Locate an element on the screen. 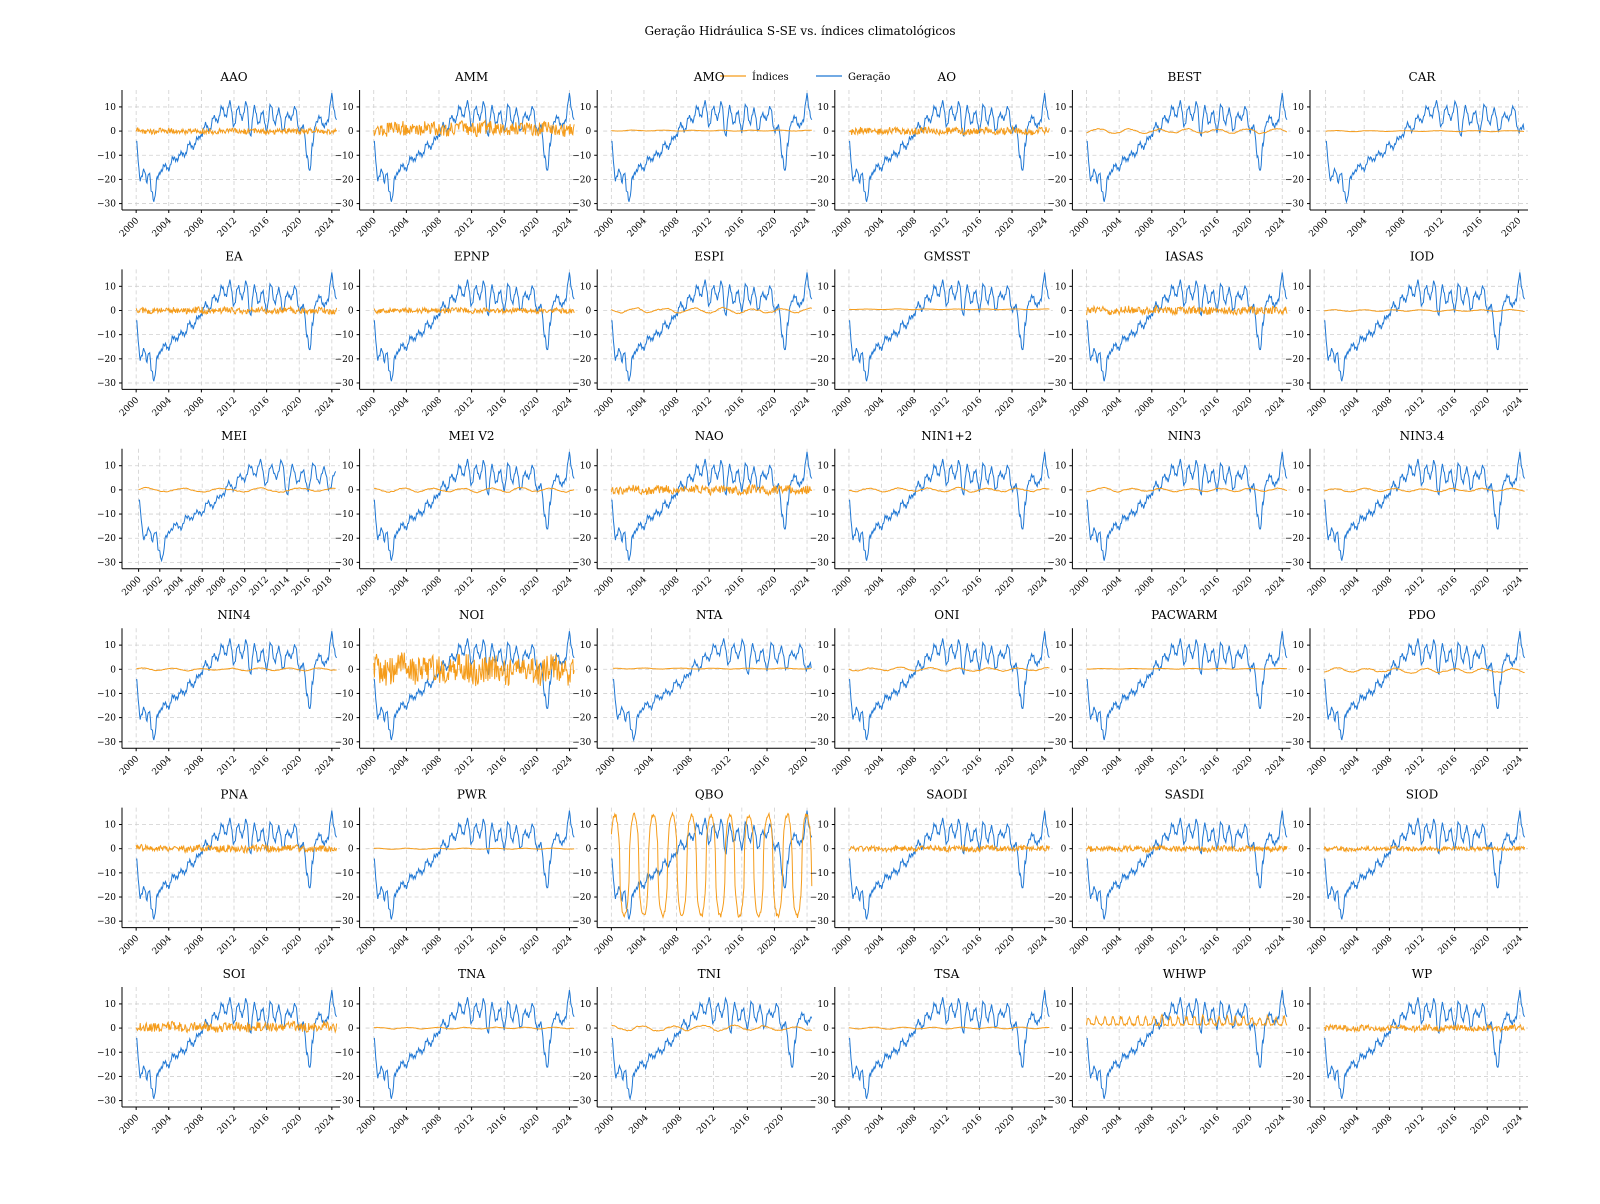 The width and height of the screenshot is (1600, 1204). x-tick-label: 2010 is located at coordinates (237, 586).